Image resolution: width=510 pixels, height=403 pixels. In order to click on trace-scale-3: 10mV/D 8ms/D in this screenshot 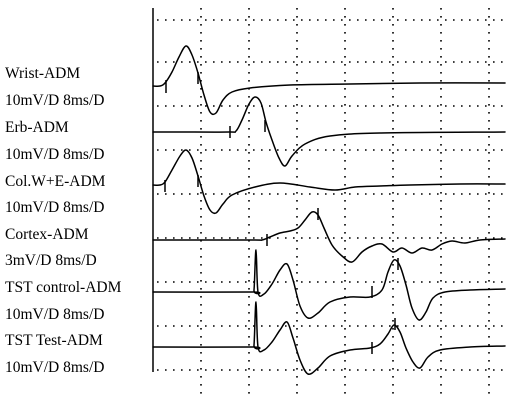, I will do `click(54, 207)`.